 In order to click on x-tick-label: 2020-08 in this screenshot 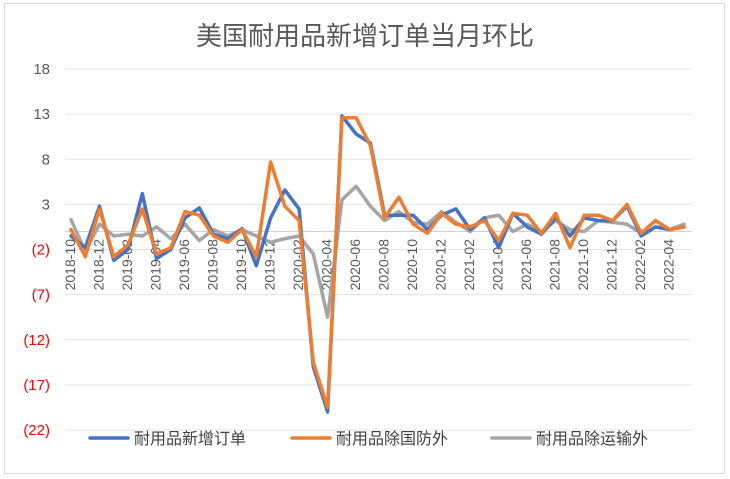, I will do `click(384, 265)`.